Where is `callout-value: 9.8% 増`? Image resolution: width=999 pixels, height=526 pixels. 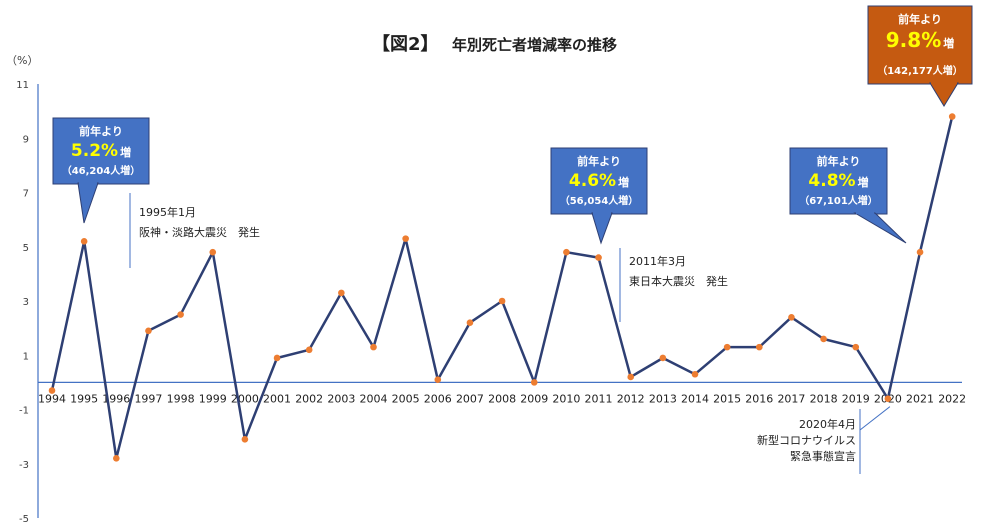 callout-value: 9.8% 増 is located at coordinates (920, 40).